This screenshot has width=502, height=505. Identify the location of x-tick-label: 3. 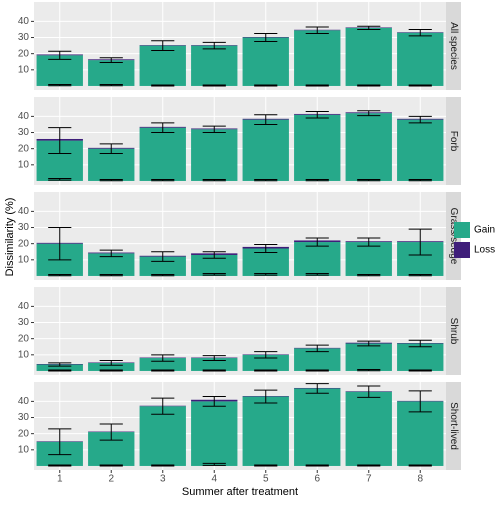
(163, 479).